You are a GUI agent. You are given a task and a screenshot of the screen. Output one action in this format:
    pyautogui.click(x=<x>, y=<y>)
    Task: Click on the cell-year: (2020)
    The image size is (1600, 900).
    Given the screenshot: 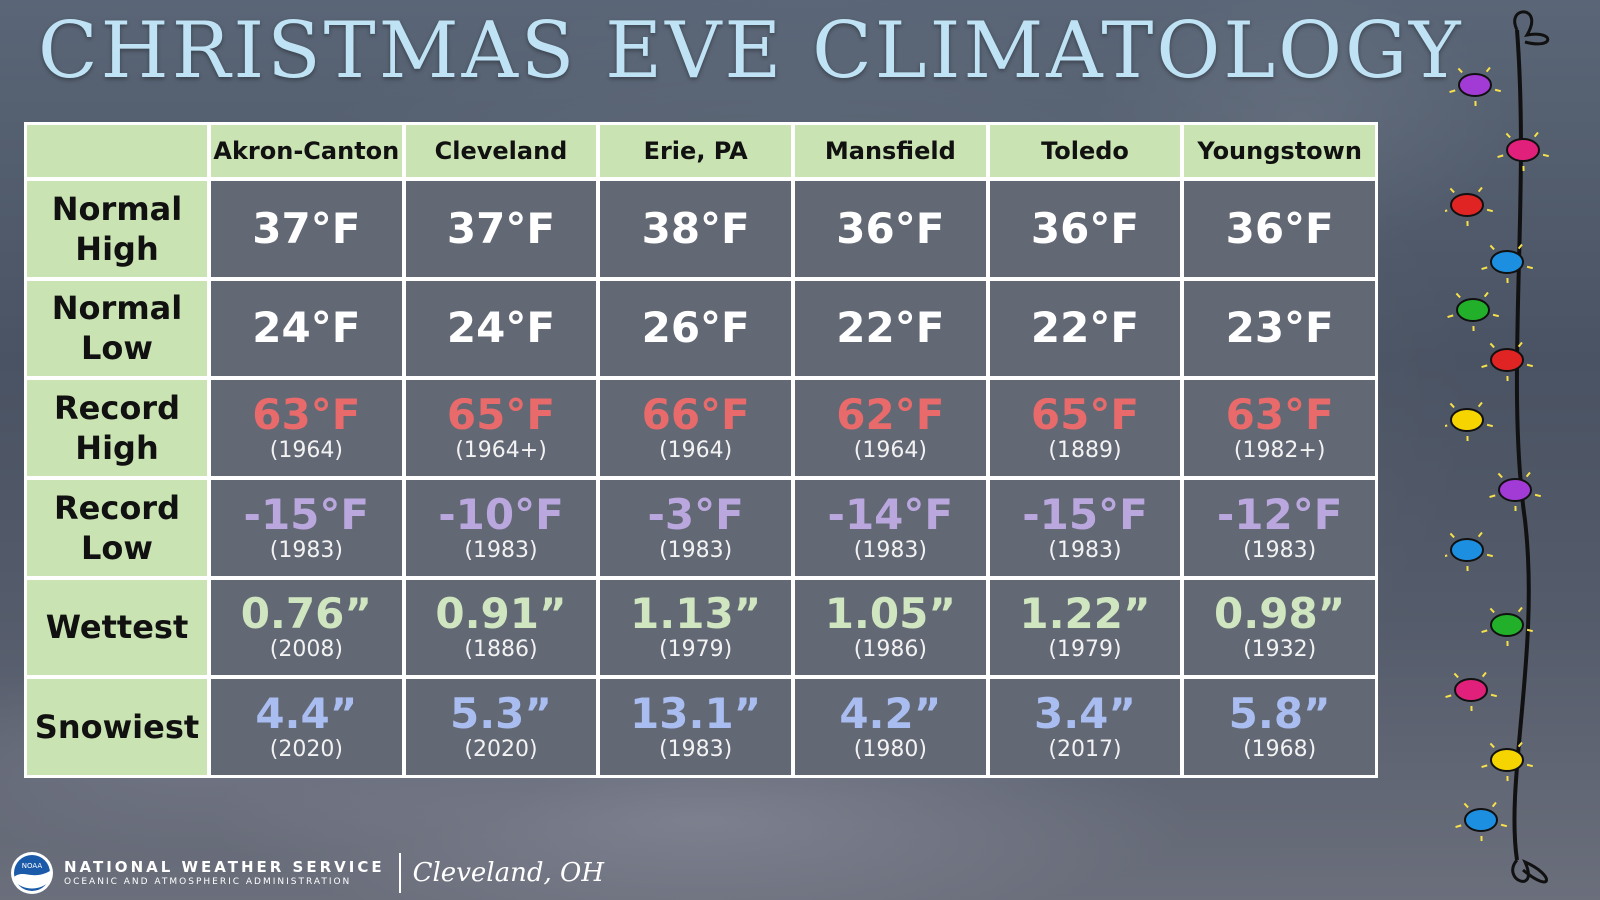 What is the action you would take?
    pyautogui.click(x=501, y=750)
    